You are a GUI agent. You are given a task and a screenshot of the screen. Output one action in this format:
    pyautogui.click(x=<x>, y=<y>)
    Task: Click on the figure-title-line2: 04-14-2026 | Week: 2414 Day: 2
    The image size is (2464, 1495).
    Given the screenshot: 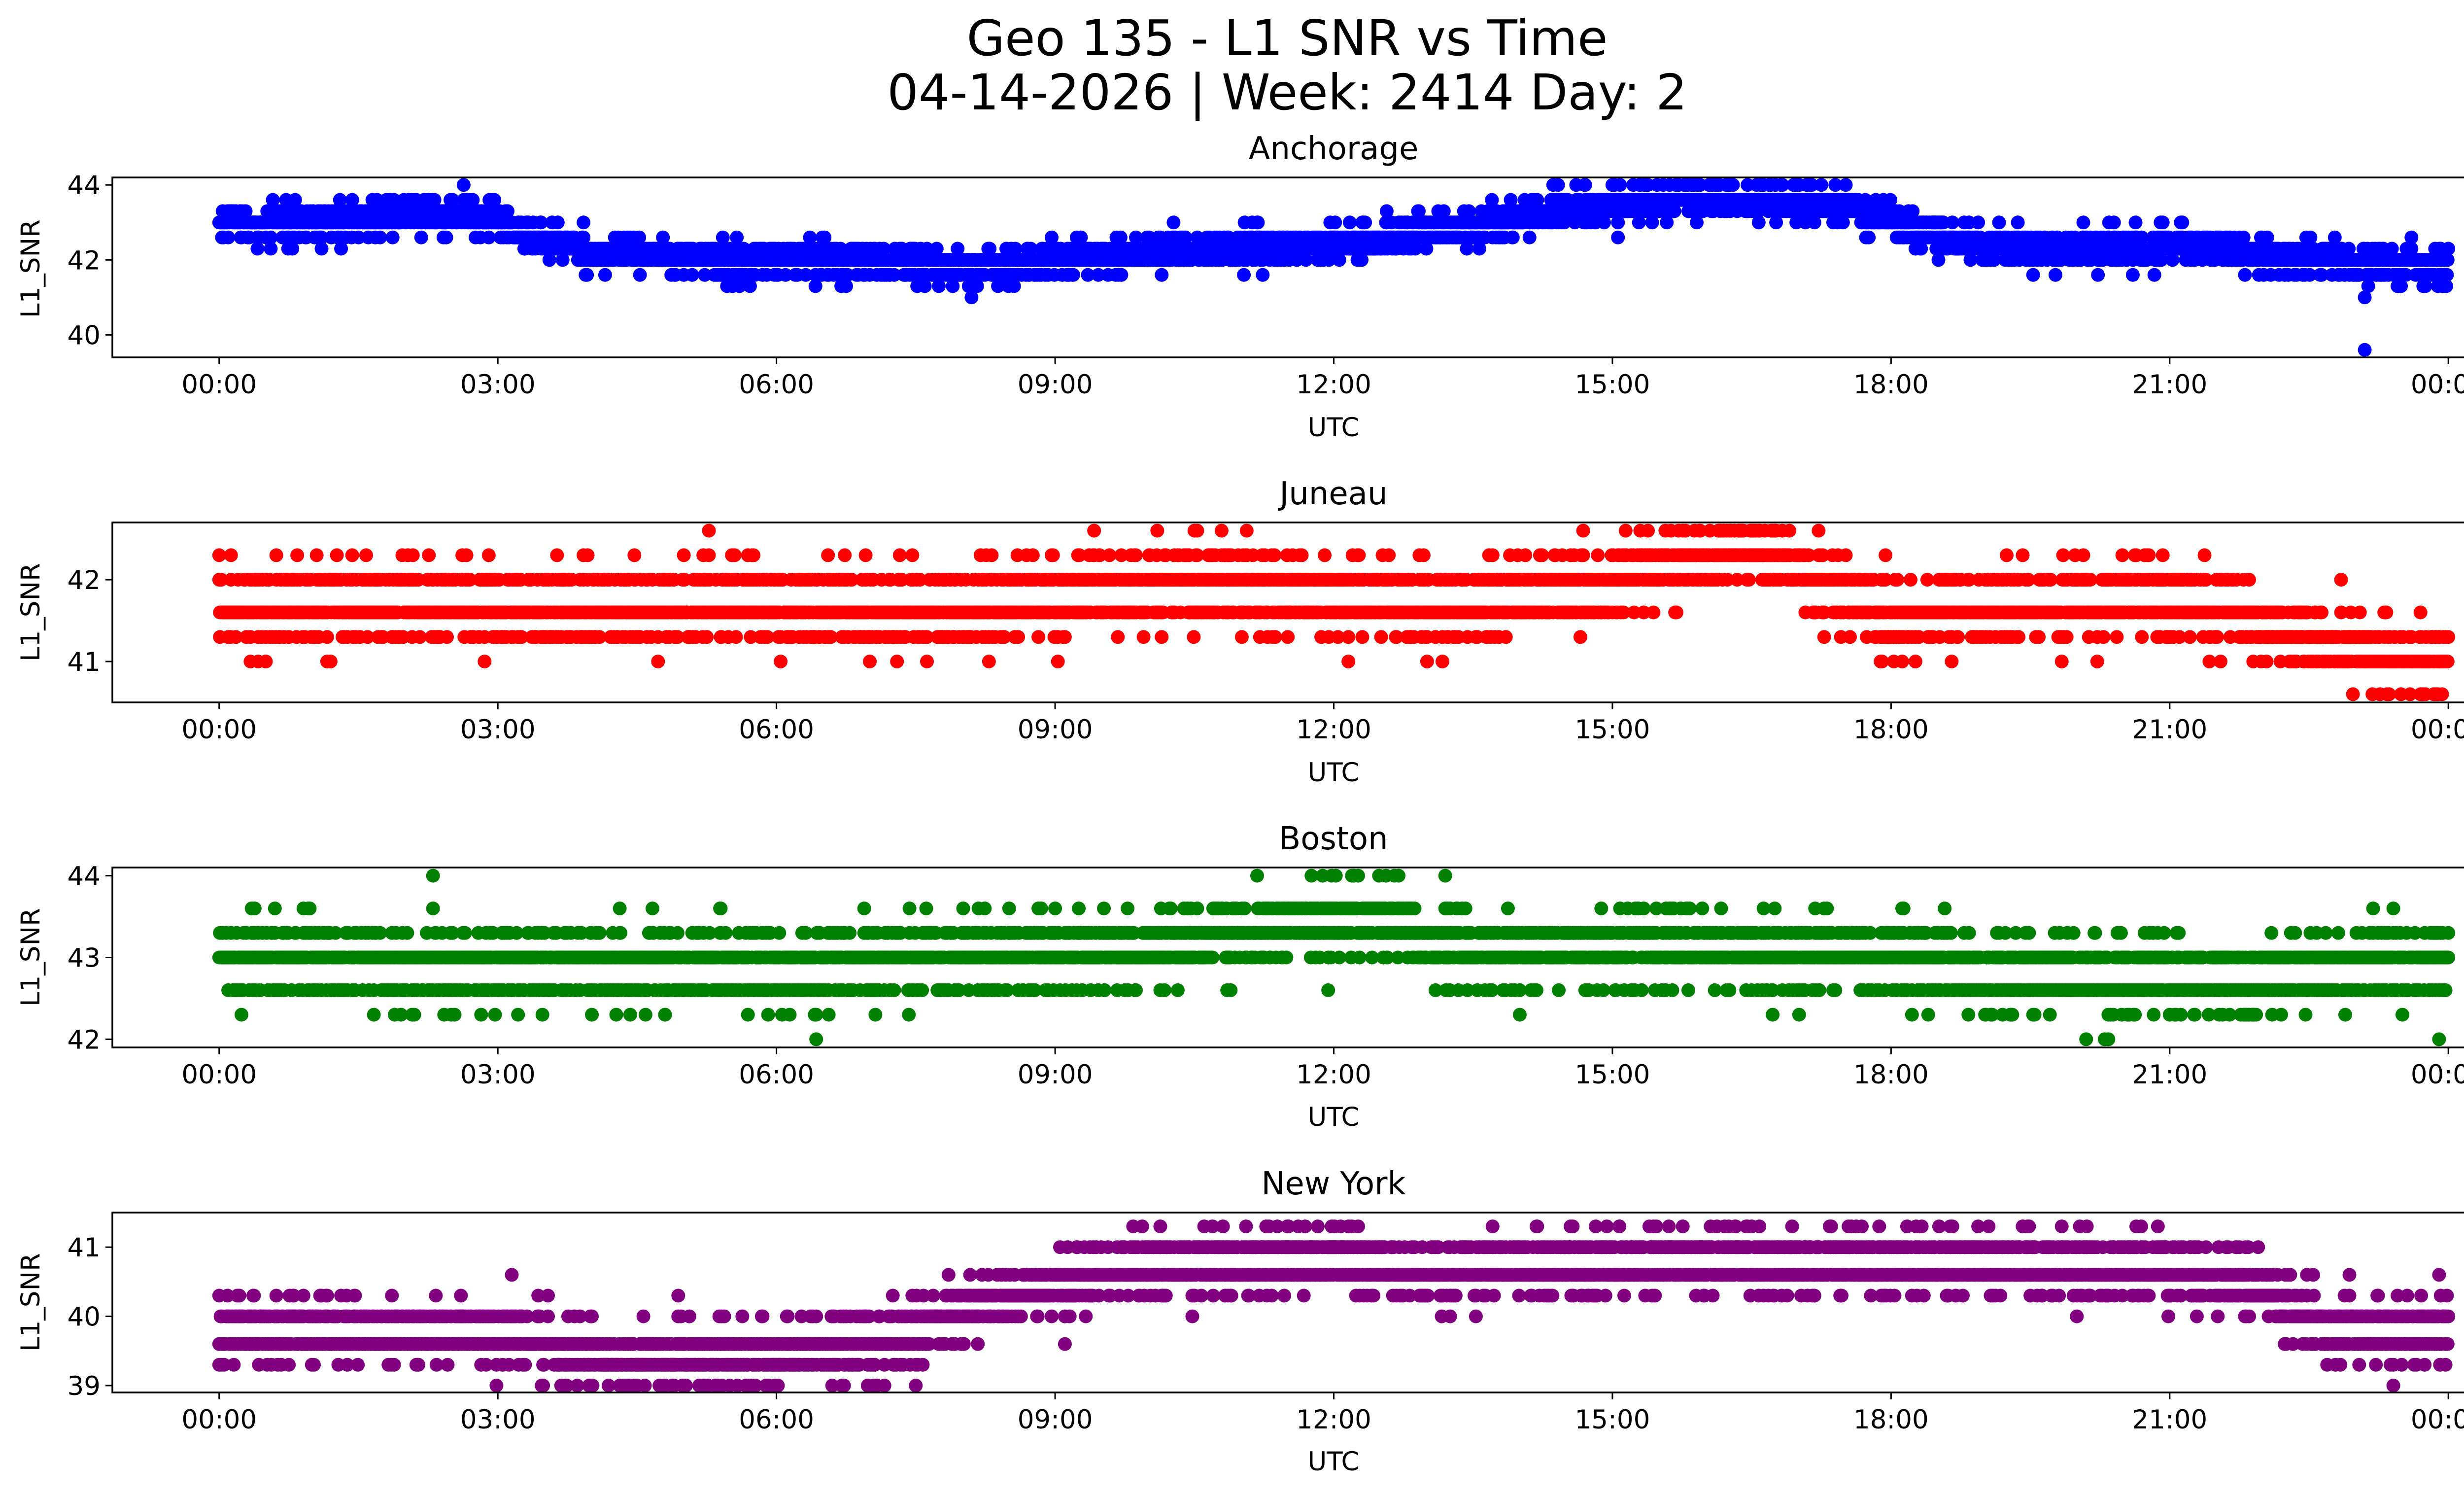 What is the action you would take?
    pyautogui.click(x=1287, y=92)
    